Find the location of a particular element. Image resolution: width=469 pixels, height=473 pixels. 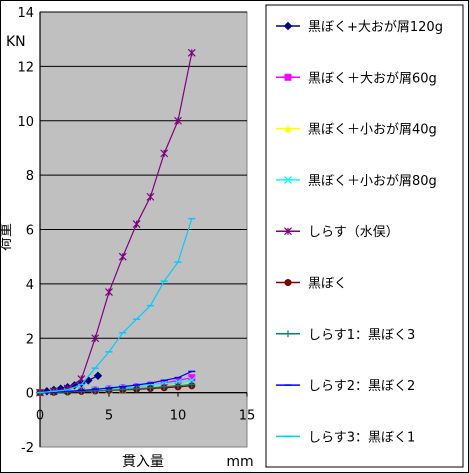

x-axis-title: 貫入量 is located at coordinates (143, 462).